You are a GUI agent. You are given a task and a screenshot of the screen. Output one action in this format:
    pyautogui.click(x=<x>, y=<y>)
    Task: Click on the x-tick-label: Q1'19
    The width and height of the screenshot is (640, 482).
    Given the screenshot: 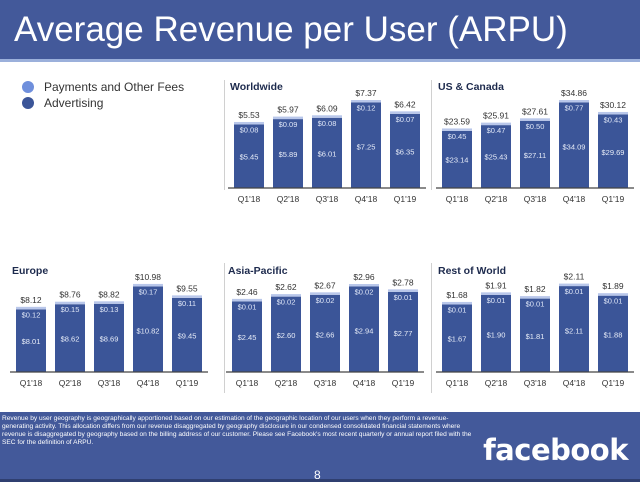 What is the action you would take?
    pyautogui.click(x=613, y=199)
    